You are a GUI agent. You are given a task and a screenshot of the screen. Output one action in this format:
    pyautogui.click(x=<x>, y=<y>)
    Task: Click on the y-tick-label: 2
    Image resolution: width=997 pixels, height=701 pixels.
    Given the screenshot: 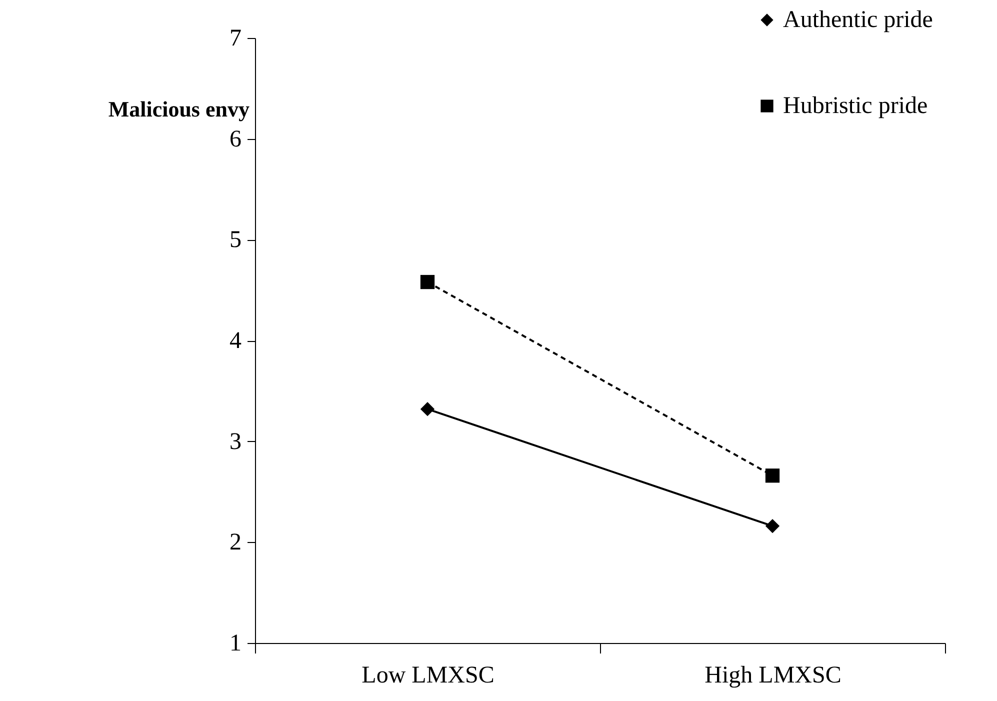 What is the action you would take?
    pyautogui.click(x=236, y=543)
    